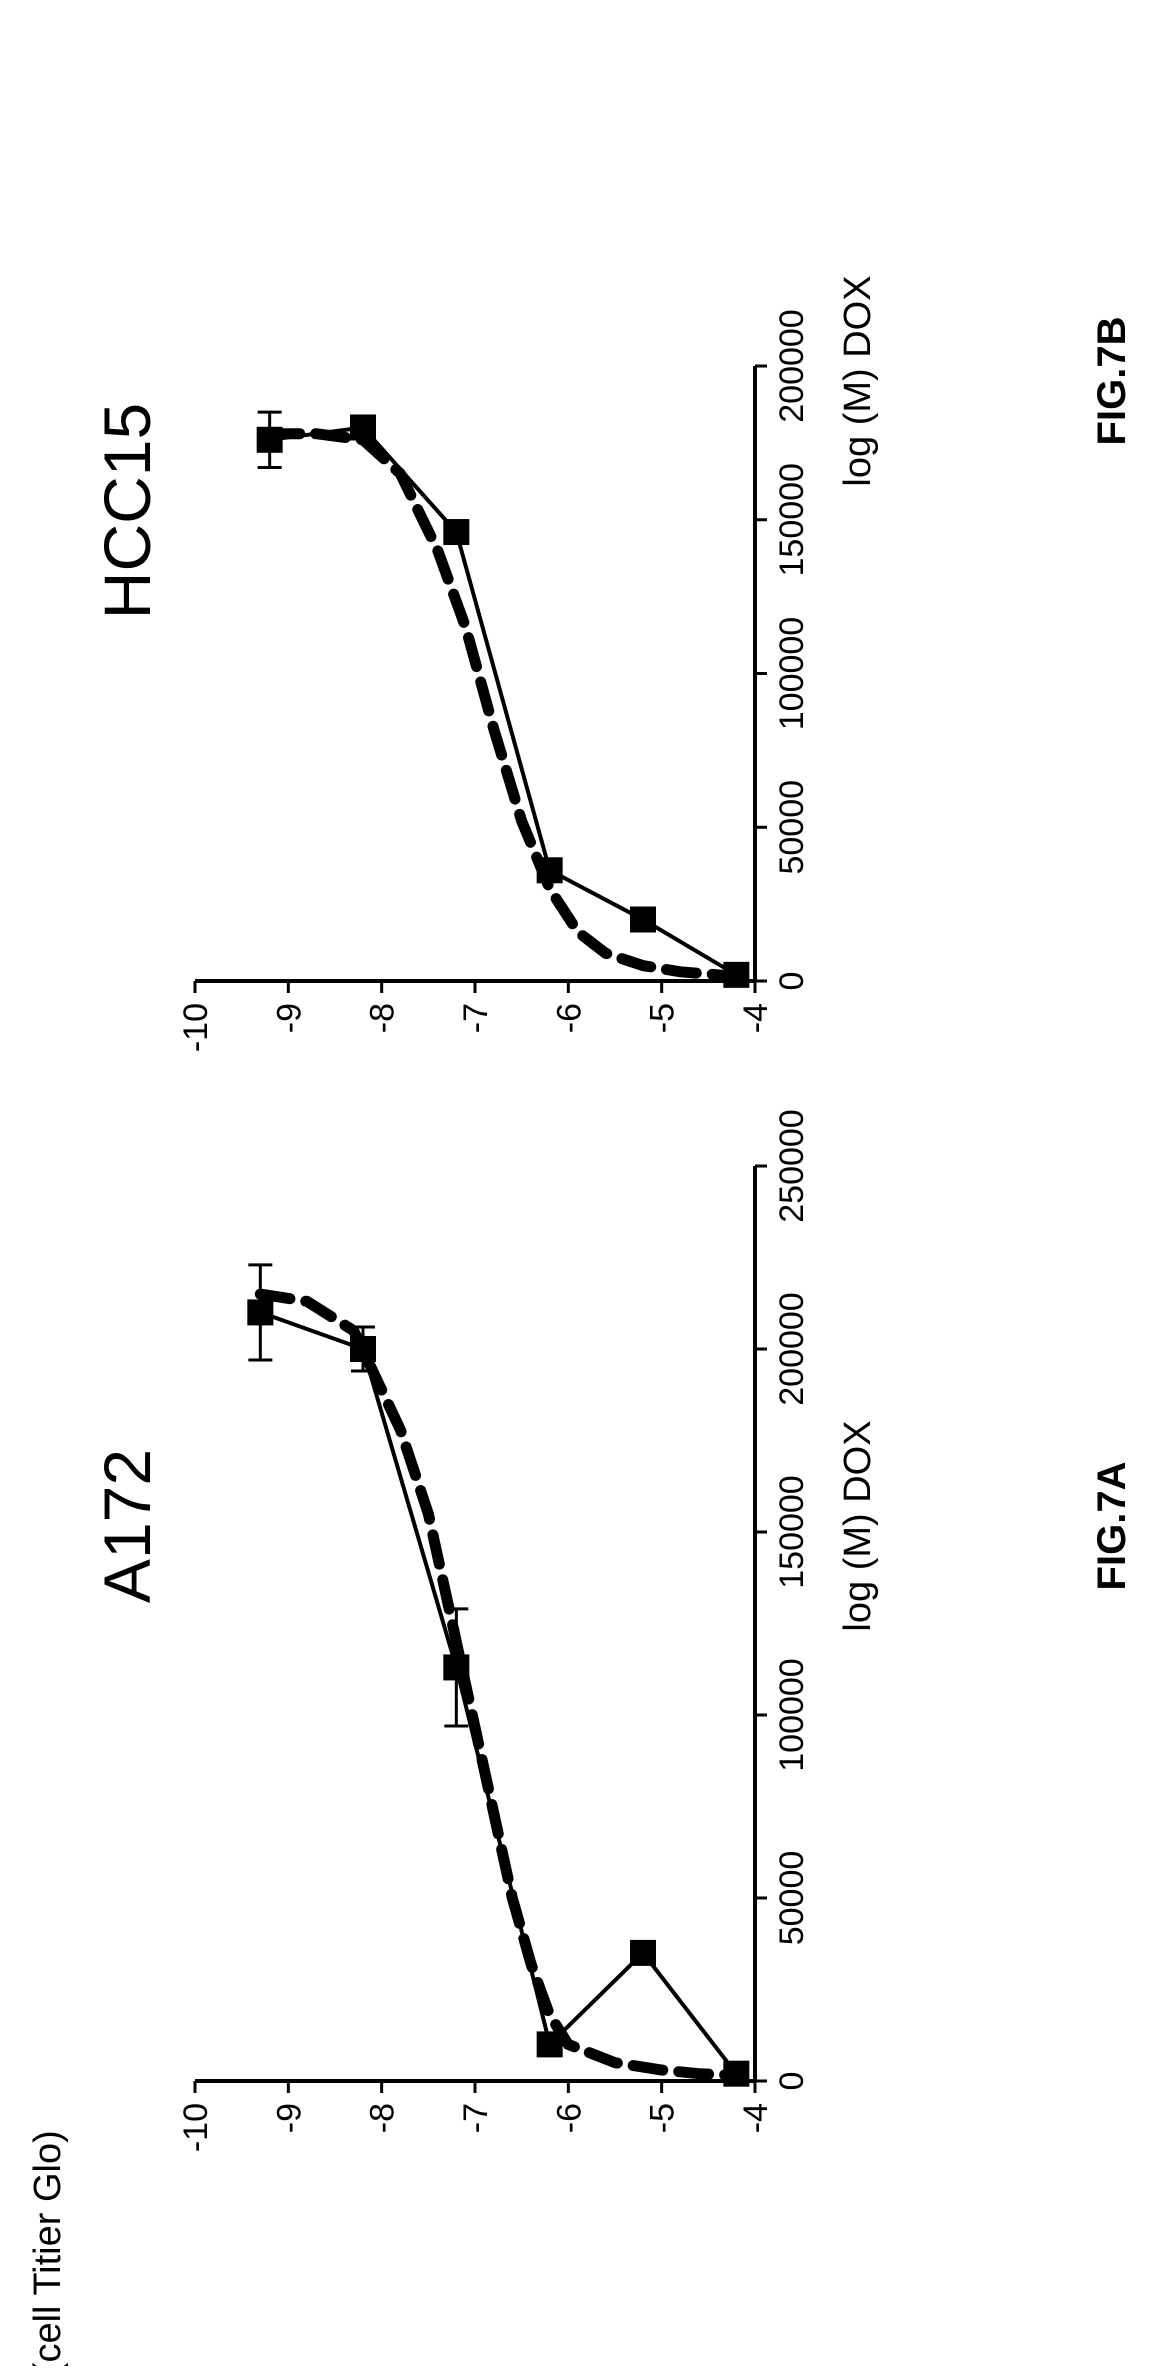 The image size is (1174, 2371). Describe the element at coordinates (792, 673) in the screenshot. I see `panel-b-value-tick-label: 100000` at that location.